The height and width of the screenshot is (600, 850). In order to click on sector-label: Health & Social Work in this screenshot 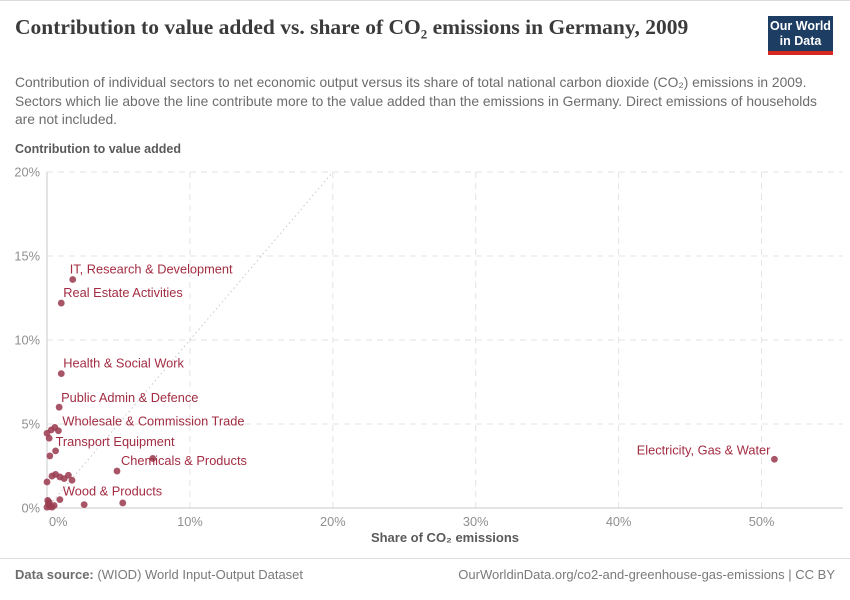, I will do `click(123, 363)`.